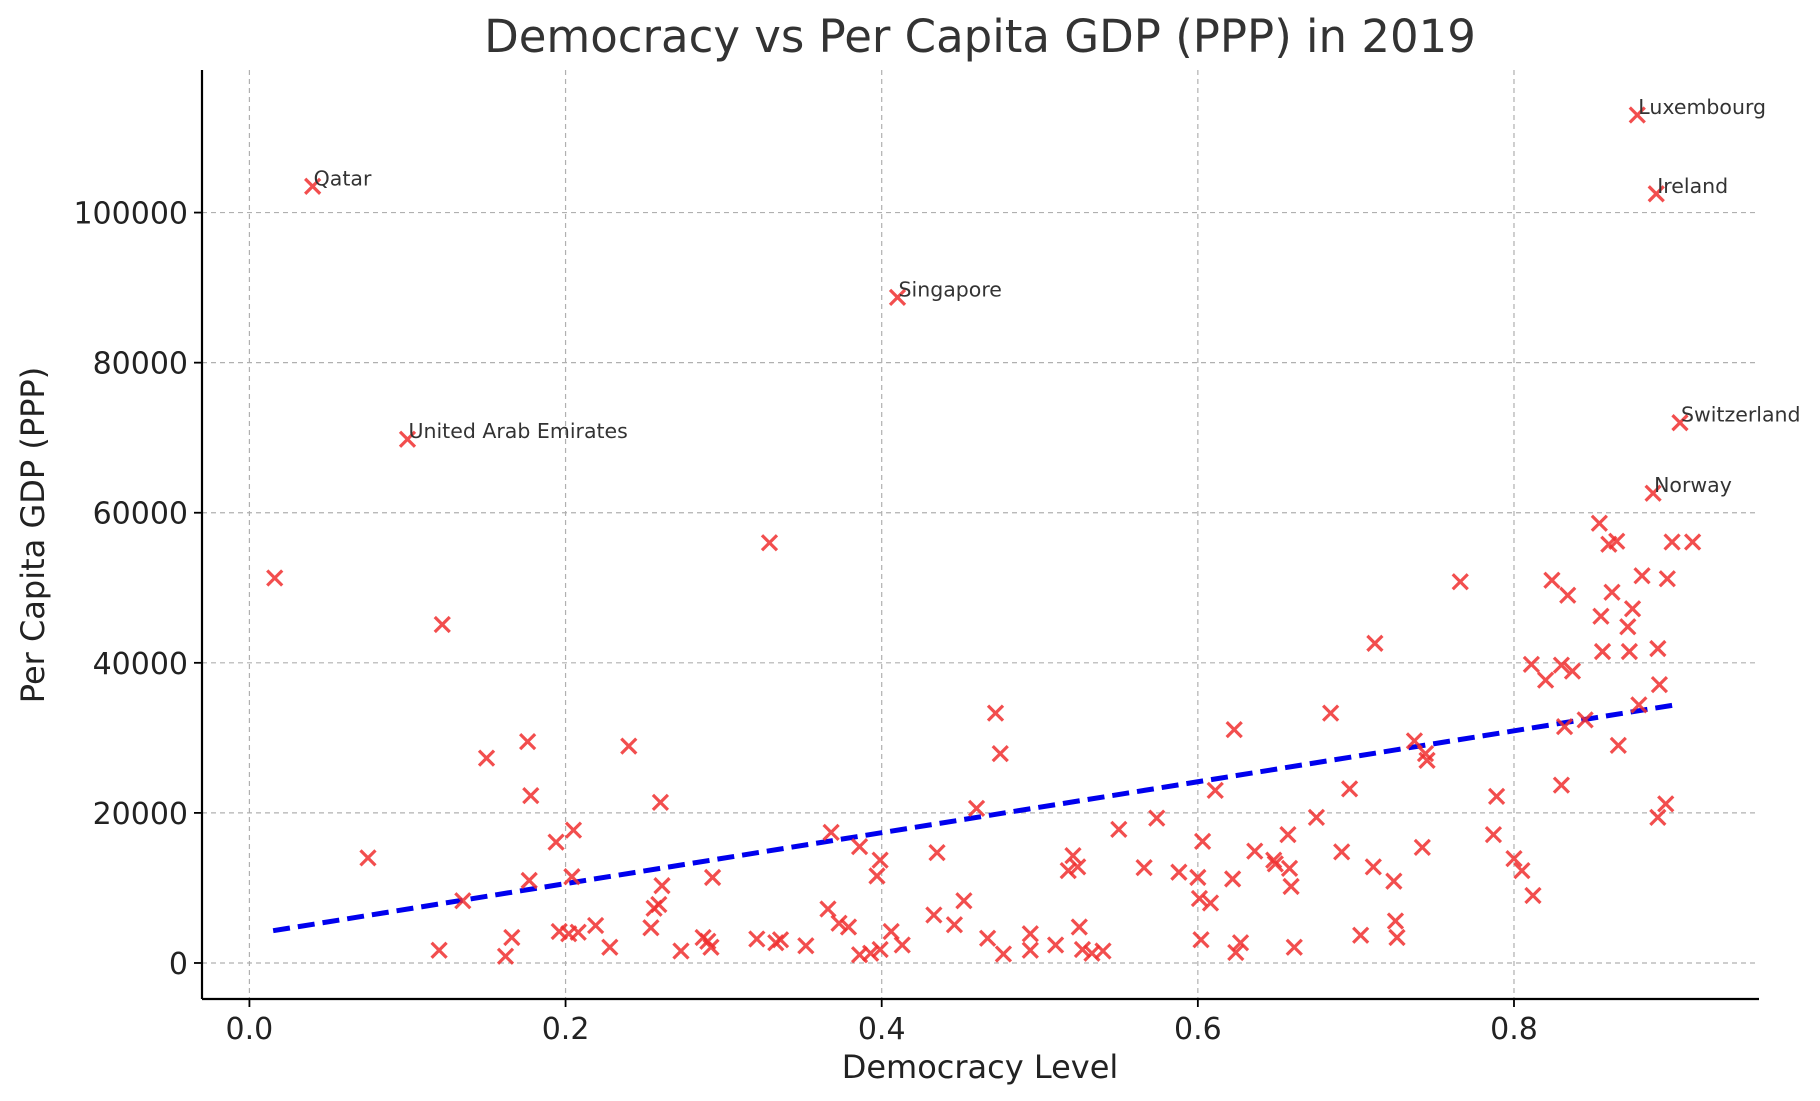 Image resolution: width=1820 pixels, height=1101 pixels. I want to click on x-tick-label: 0.8, so click(1514, 1029).